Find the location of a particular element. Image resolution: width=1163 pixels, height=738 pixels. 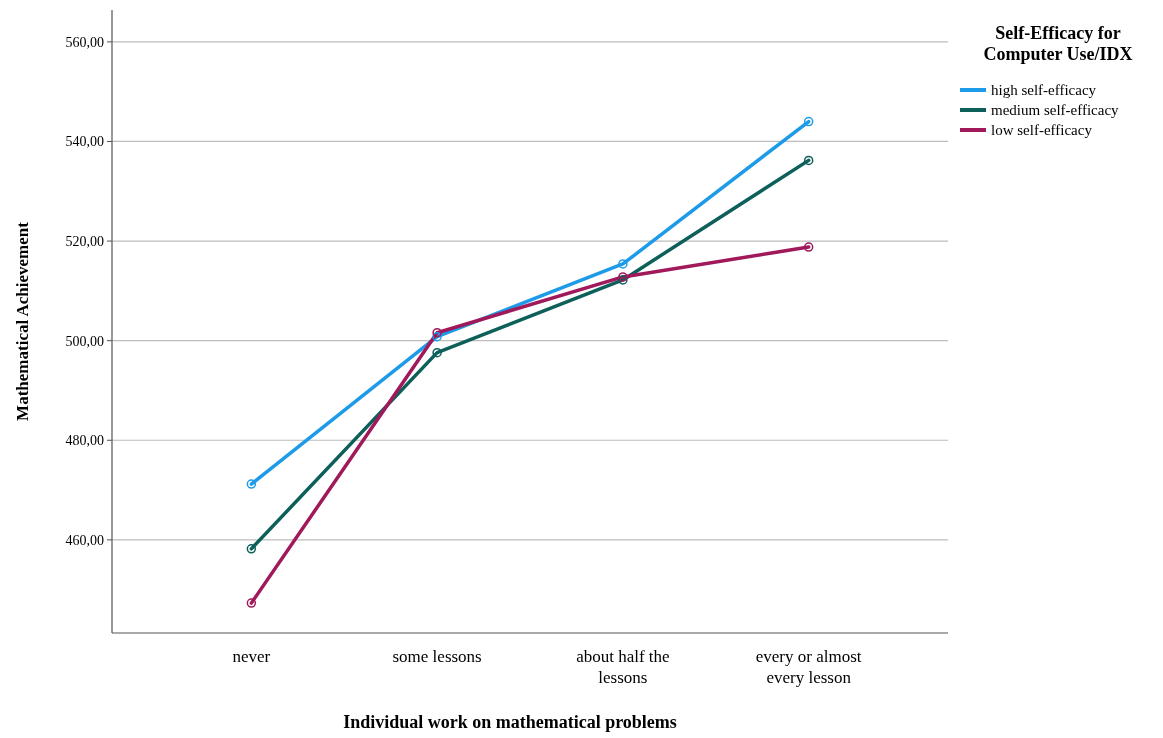

y-tick-label: 480,00 is located at coordinates (84, 441).